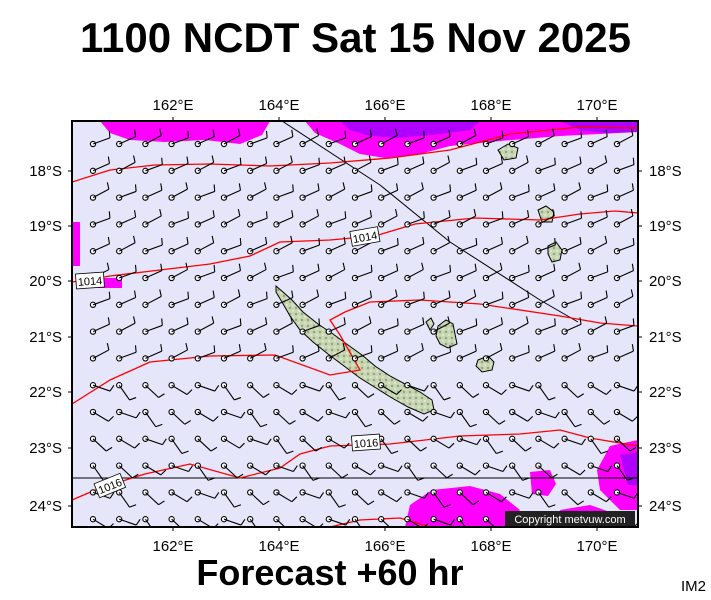  Describe the element at coordinates (278, 546) in the screenshot. I see `lon-label: 164°E` at that location.